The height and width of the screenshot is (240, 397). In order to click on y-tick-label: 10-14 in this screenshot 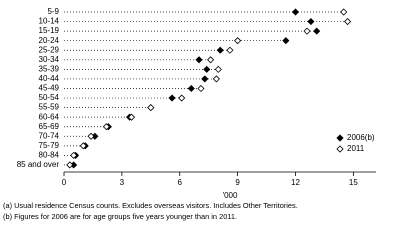, I will do `click(49, 21)`.